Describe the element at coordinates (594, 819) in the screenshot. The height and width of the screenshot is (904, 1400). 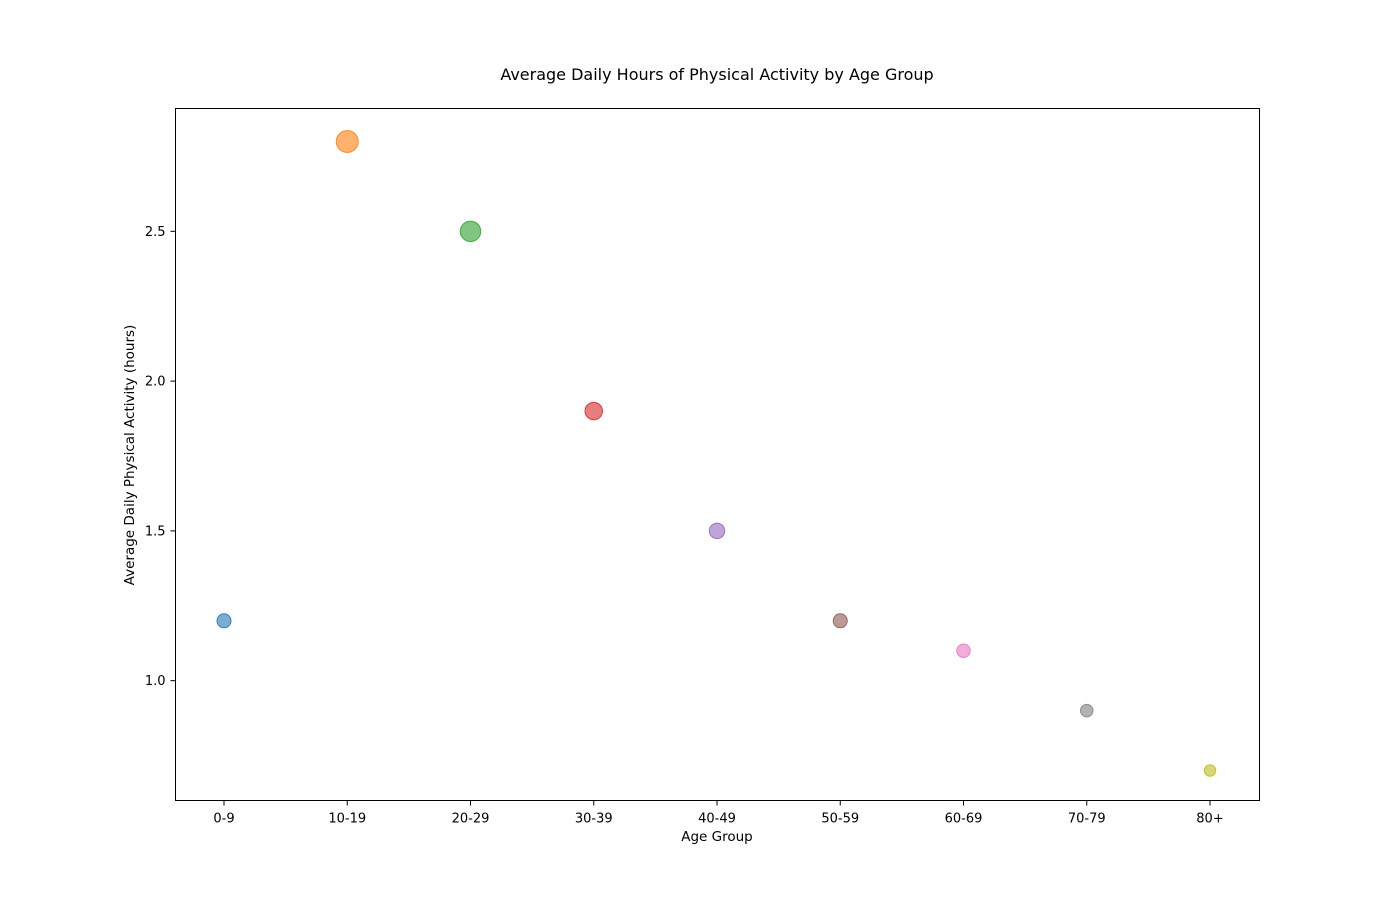
I see `x-tick-label: 30-39` at that location.